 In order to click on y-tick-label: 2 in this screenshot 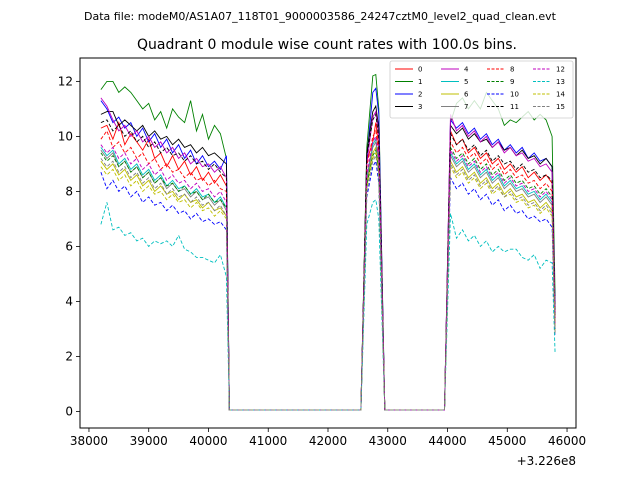, I will do `click(69, 356)`.